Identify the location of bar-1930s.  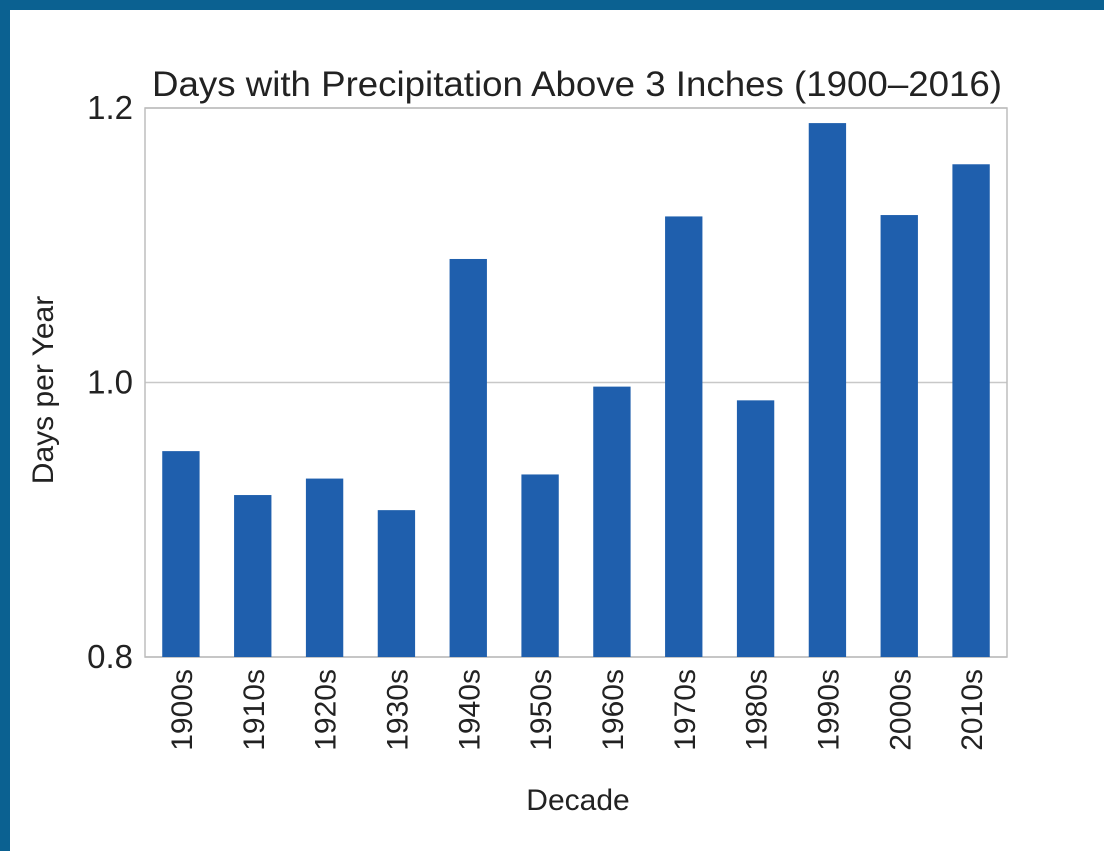
(396, 583).